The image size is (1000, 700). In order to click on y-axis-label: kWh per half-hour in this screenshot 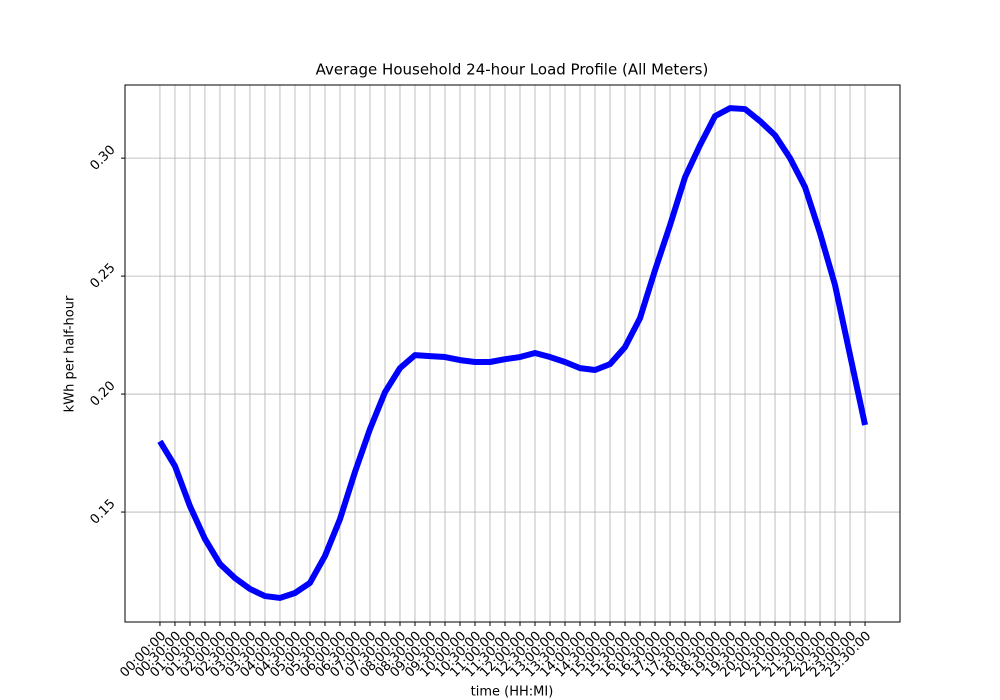, I will do `click(70, 353)`.